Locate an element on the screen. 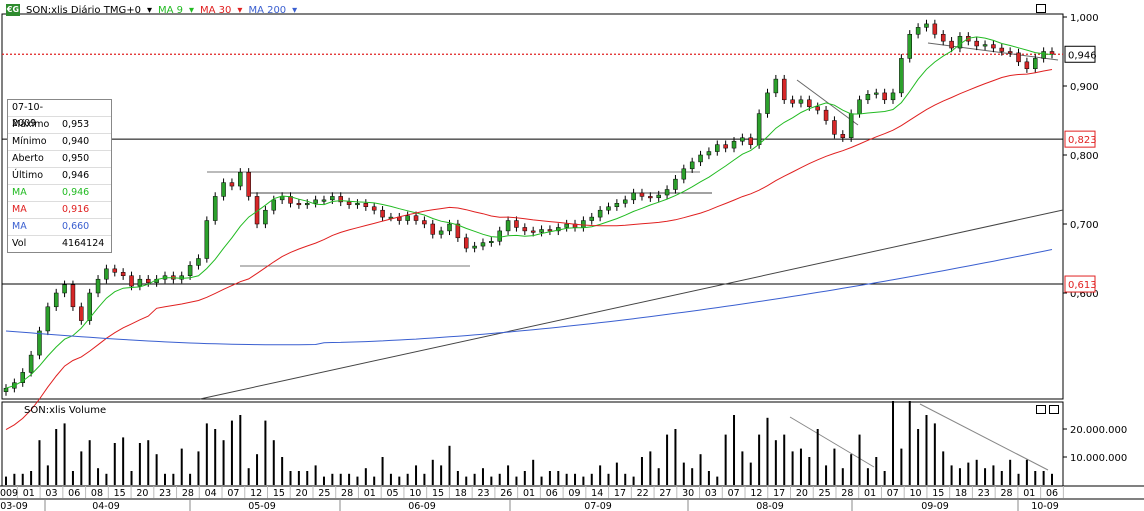 The image size is (1144, 511). x-day-label: 20 is located at coordinates (142, 493).